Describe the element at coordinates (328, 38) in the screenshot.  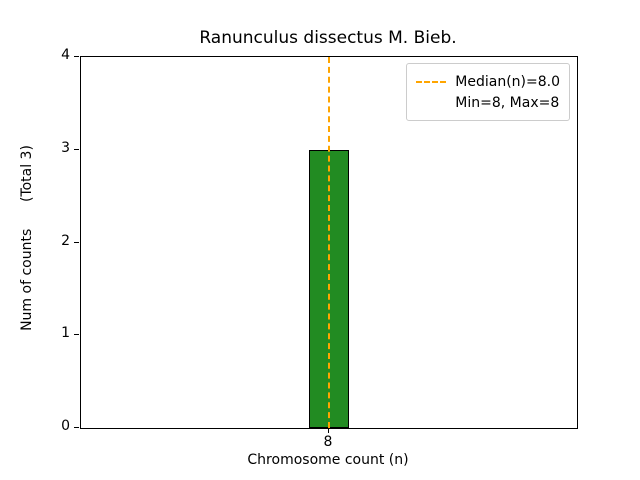
I see `chart-title: Ranunculus dissectus M. Bieb.` at that location.